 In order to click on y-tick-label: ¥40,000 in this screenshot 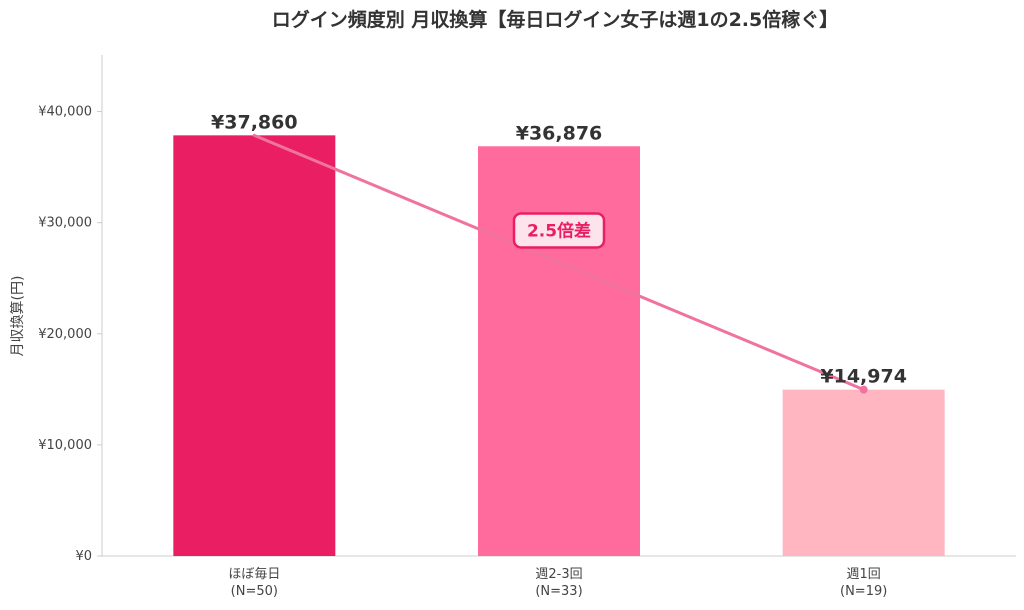, I will do `click(65, 112)`.